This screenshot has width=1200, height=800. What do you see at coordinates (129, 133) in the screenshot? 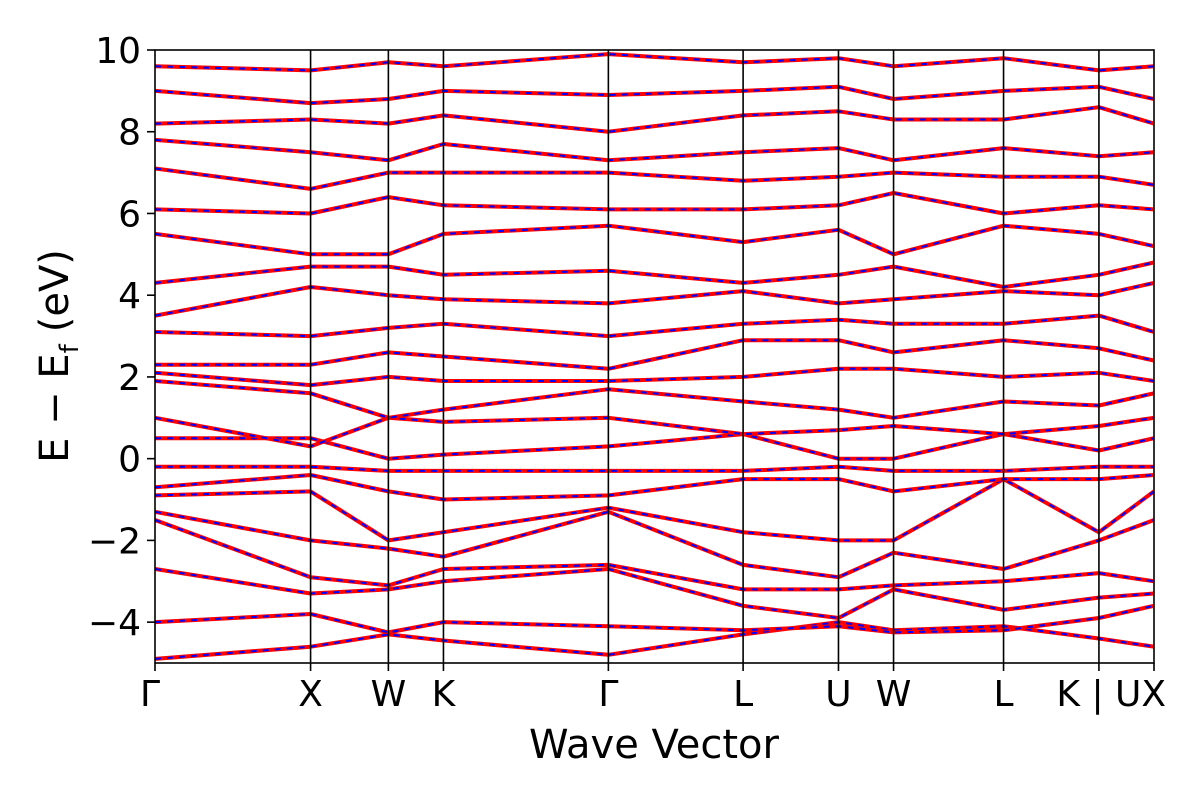
I see `y-tick-label: 8` at bounding box center [129, 133].